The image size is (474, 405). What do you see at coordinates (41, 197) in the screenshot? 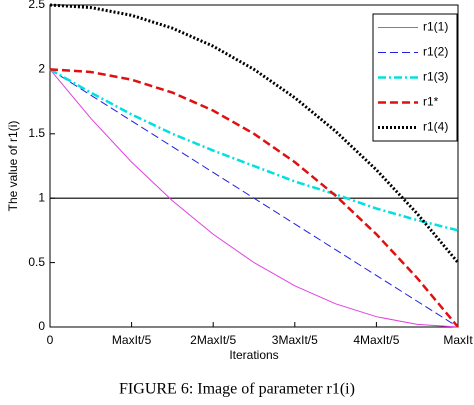
I see `y-tick-label: 1` at bounding box center [41, 197].